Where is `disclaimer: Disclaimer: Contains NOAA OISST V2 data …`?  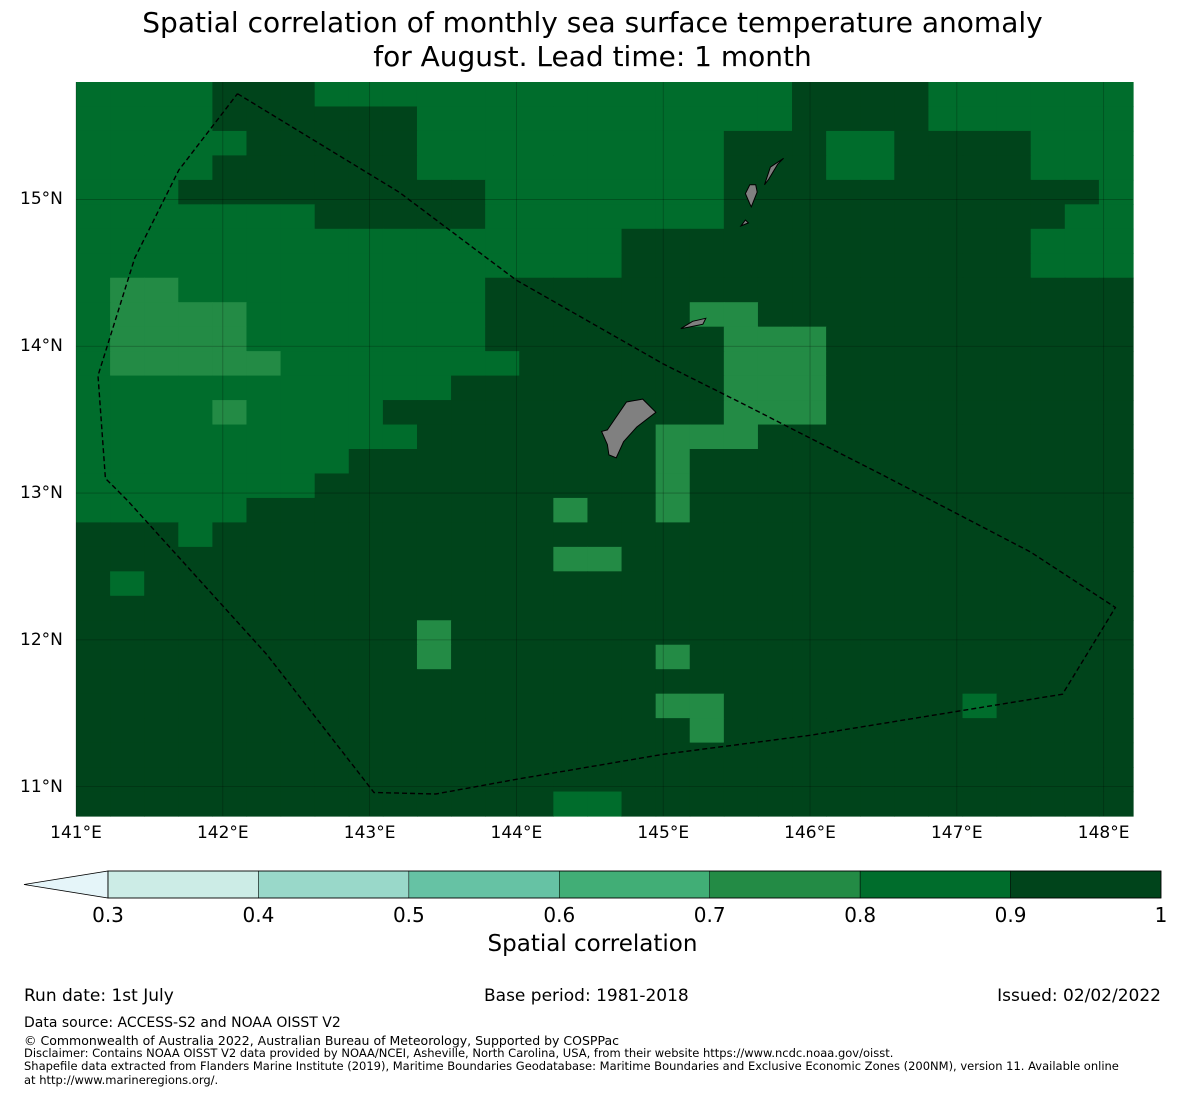
disclaimer: Disclaimer: Contains NOAA OISST V2 data … is located at coordinates (459, 1053).